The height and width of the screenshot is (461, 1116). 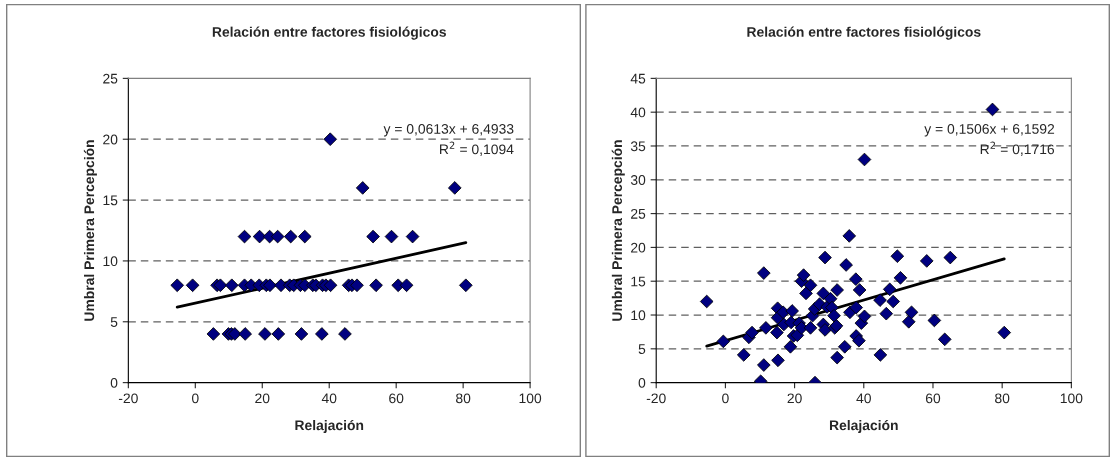 What do you see at coordinates (989, 130) in the screenshot?
I see `annotation: y = 0,1506x + 6,1592` at bounding box center [989, 130].